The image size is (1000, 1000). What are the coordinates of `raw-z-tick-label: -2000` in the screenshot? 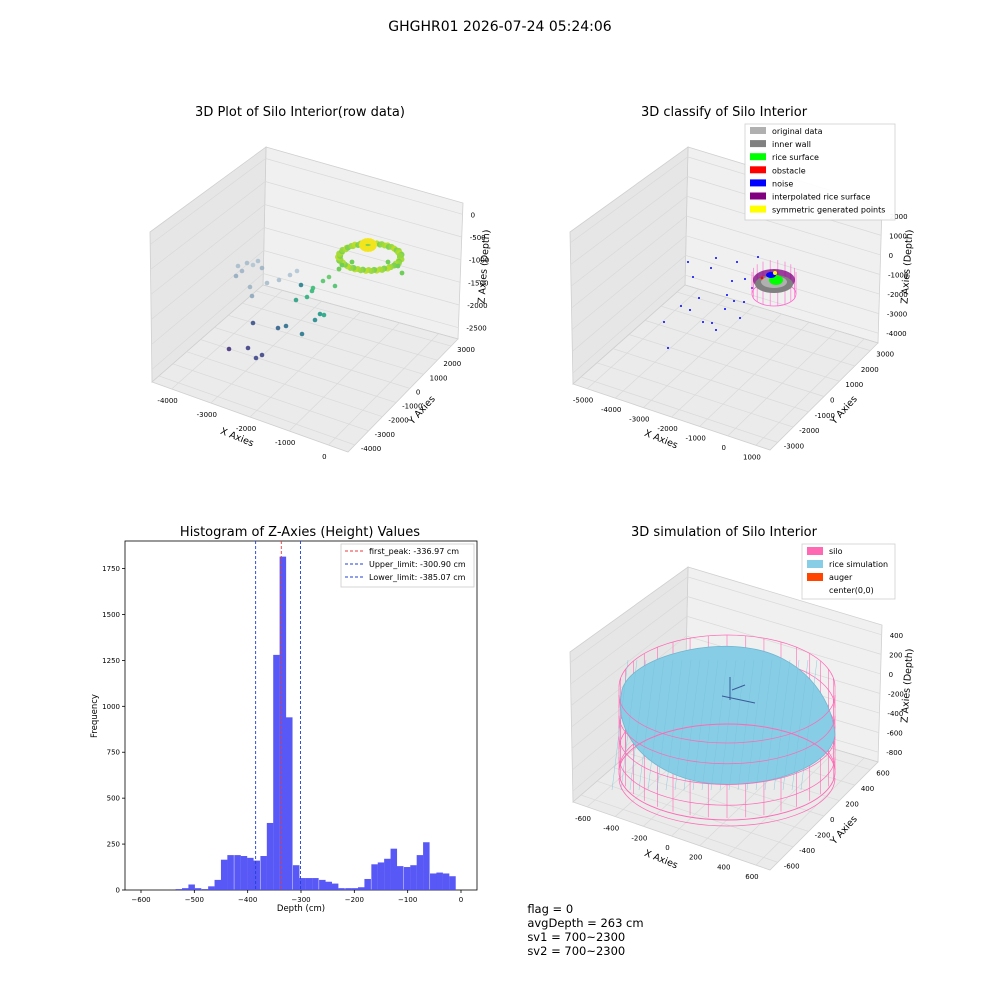 It's located at (477, 306).